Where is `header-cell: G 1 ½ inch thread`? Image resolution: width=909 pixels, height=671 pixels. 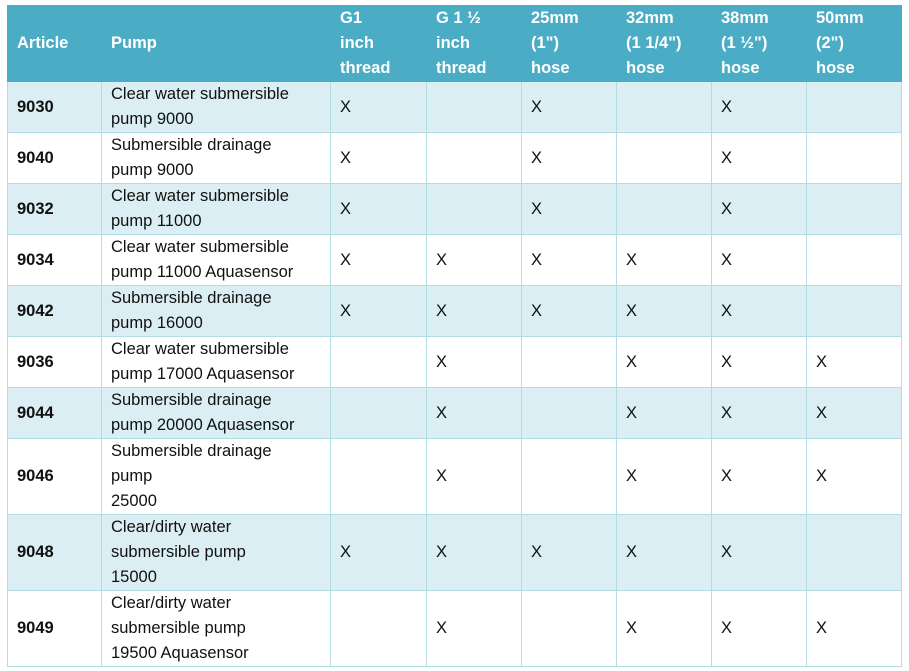 header-cell: G 1 ½ inch thread is located at coordinates (474, 43).